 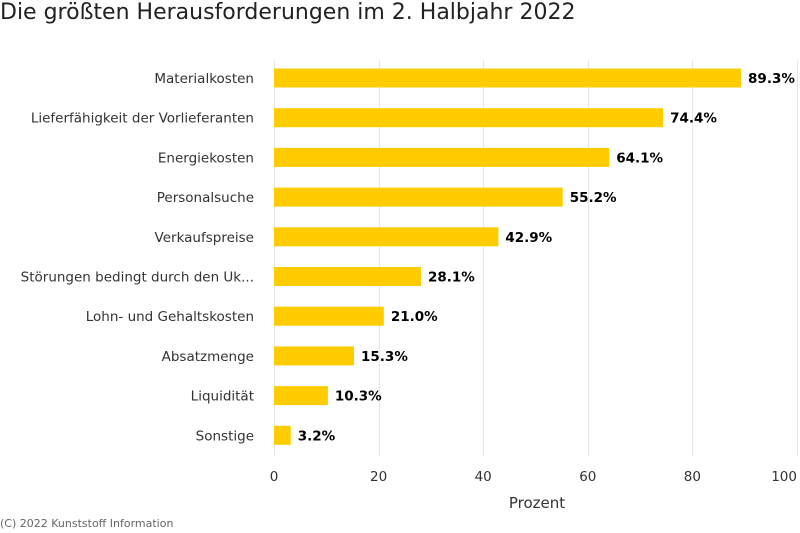 I want to click on x-tick-label: 40, so click(x=483, y=477).